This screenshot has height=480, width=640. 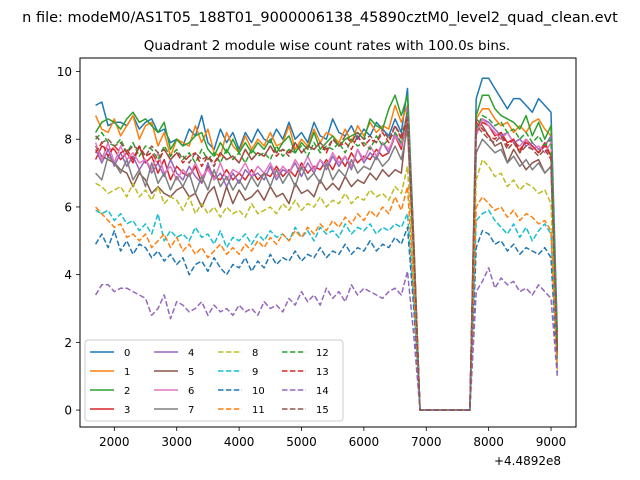 I want to click on y-tick-label: 6, so click(x=68, y=207).